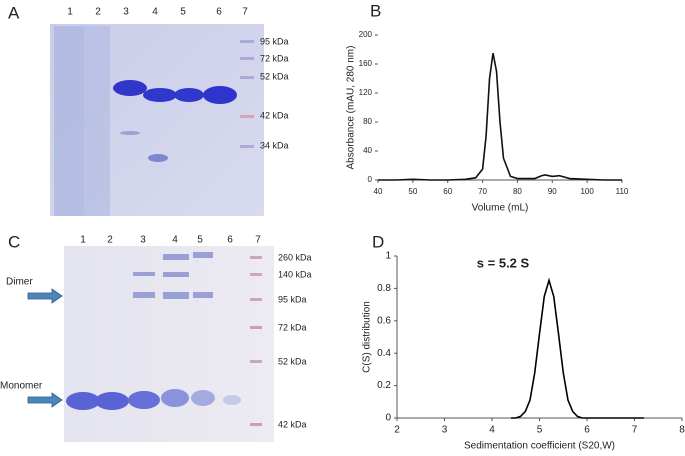 The width and height of the screenshot is (685, 456). What do you see at coordinates (384, 353) in the screenshot?
I see `y-tick-label: 0.4` at bounding box center [384, 353].